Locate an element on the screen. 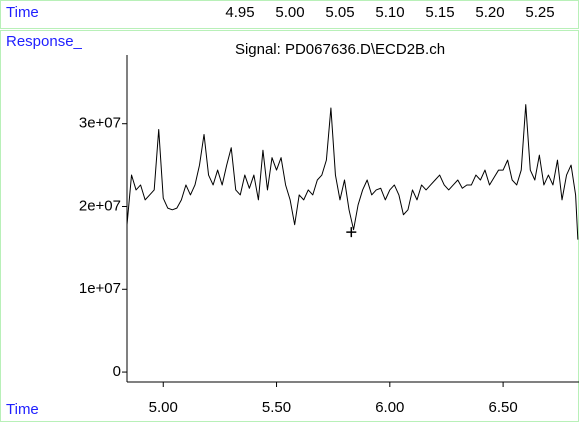 The image size is (579, 422). top-tick-label: 5.25 is located at coordinates (539, 12).